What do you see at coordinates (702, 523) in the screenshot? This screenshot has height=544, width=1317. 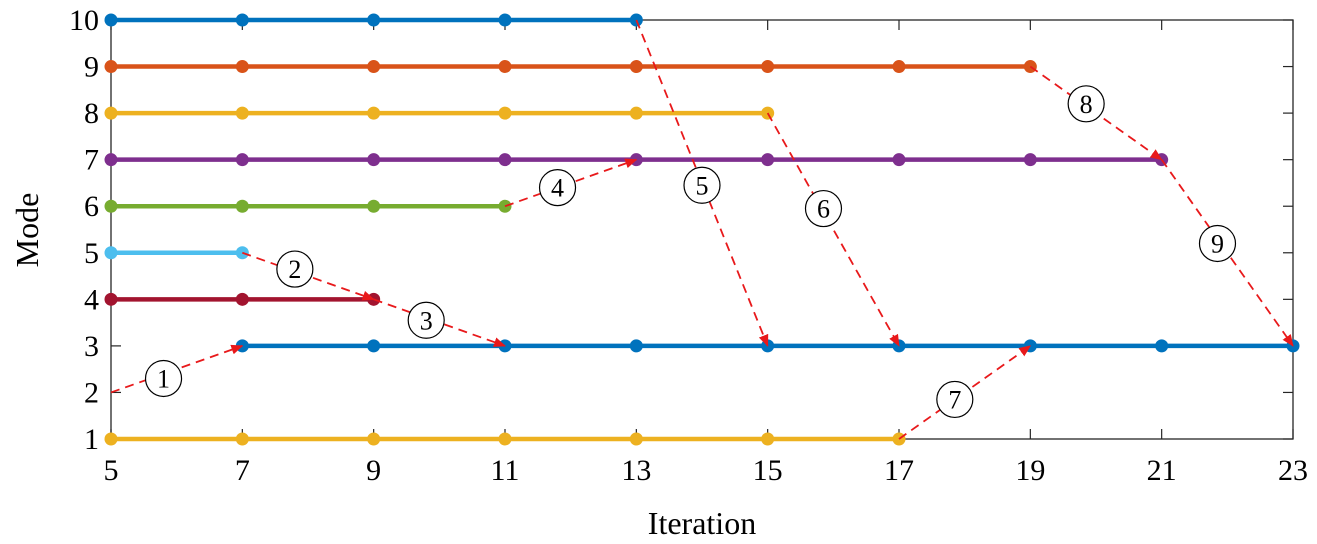 I see `x-axis-label: Iteration` at bounding box center [702, 523].